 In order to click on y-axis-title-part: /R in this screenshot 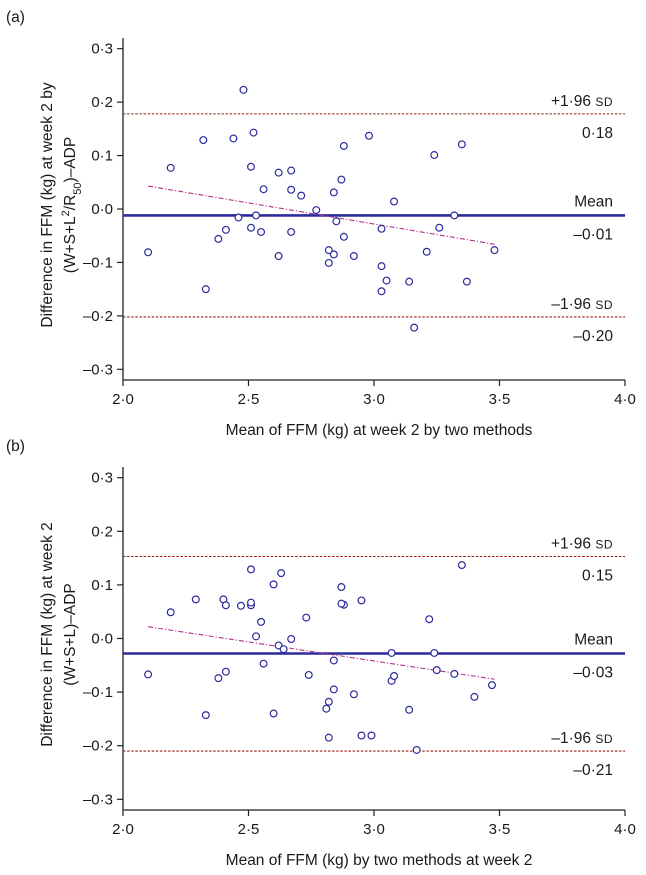, I will do `click(70, 203)`.